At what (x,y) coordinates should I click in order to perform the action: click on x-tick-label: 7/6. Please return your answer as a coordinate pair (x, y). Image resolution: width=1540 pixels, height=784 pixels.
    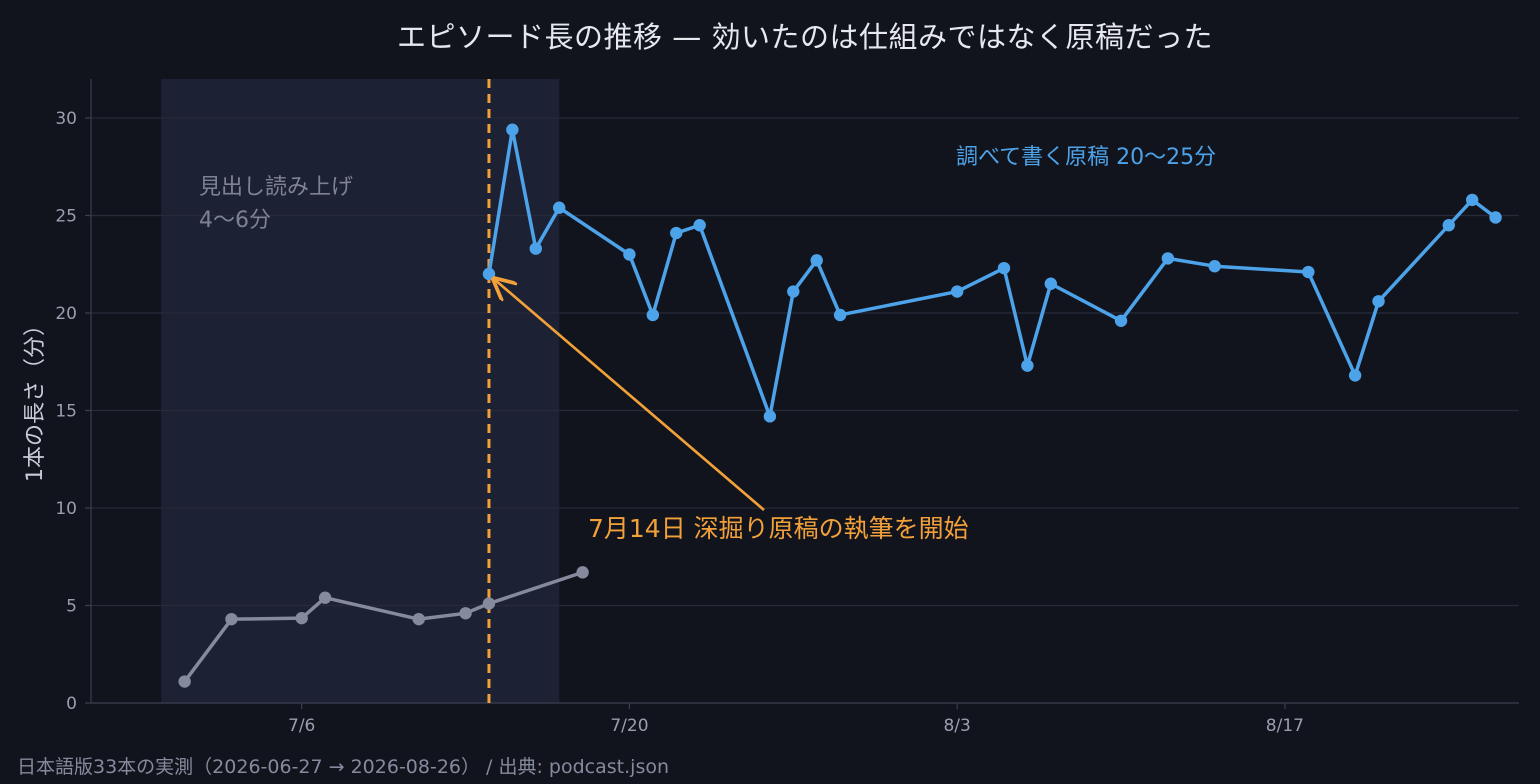
    Looking at the image, I should click on (301, 726).